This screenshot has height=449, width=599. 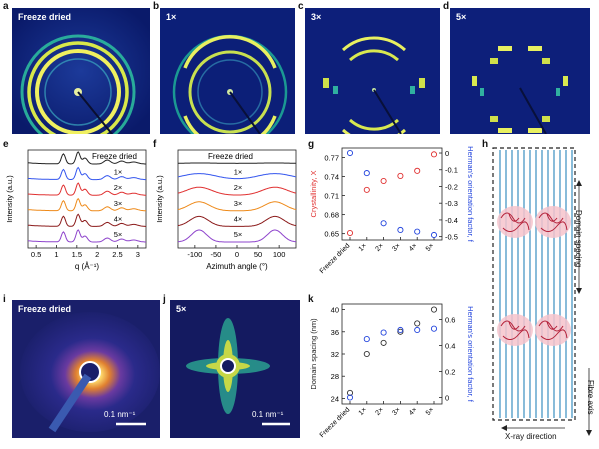 I want to click on y1-tick-label: 40, so click(x=335, y=310).